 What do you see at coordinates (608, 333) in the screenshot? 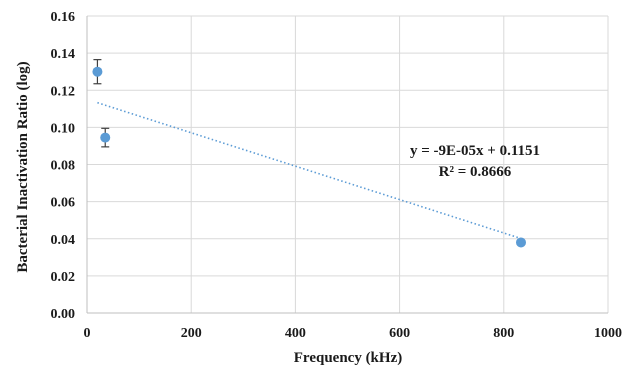
I see `x-tick-label: 1000` at bounding box center [608, 333].